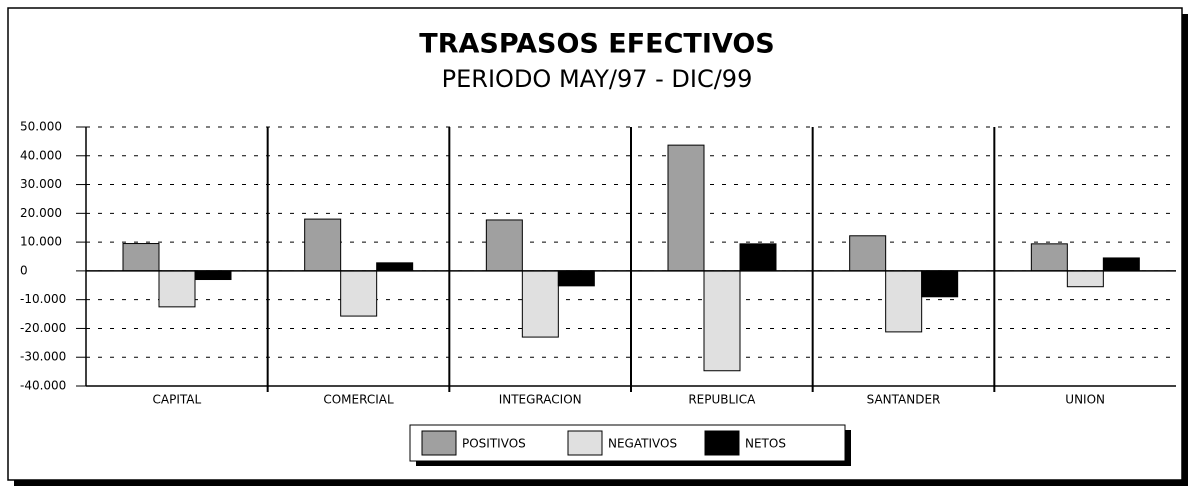 The height and width of the screenshot is (492, 1193). Describe the element at coordinates (24, 270) in the screenshot. I see `y-tick-label: 0` at that location.